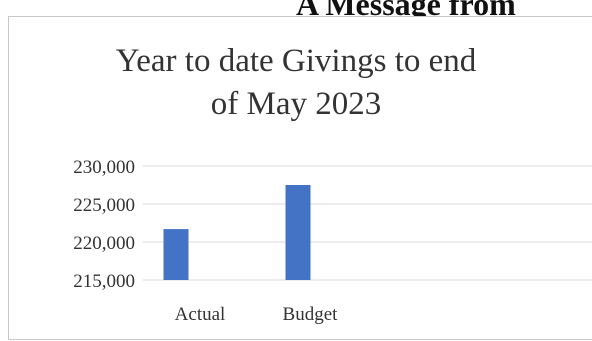 The height and width of the screenshot is (341, 592). What do you see at coordinates (311, 314) in the screenshot?
I see `x-category-label-budget: Budget` at bounding box center [311, 314].